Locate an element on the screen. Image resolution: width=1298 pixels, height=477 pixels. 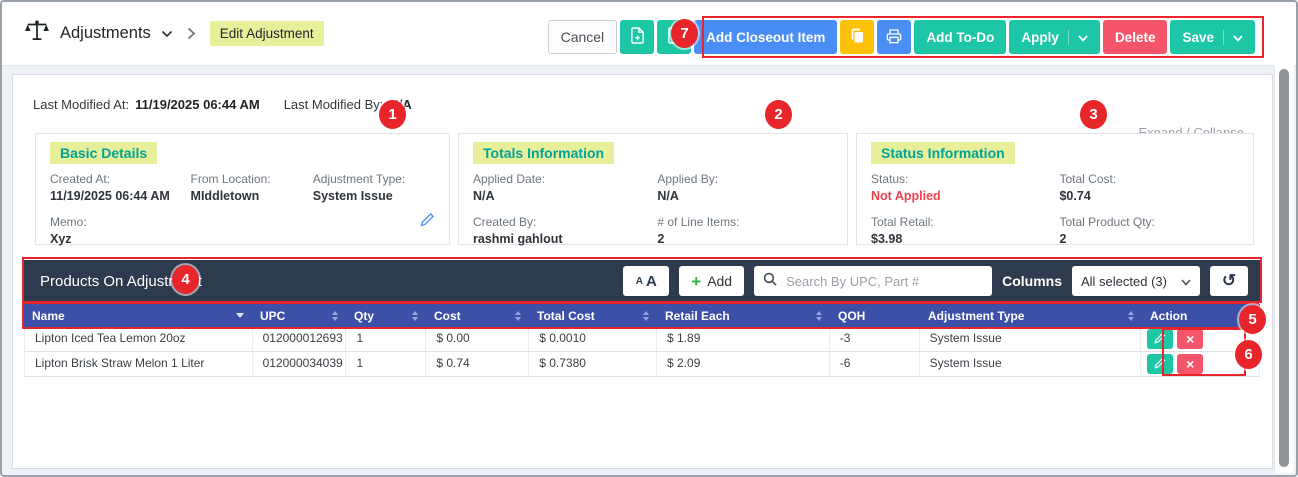
column-header-cost: Cost is located at coordinates (477, 315).